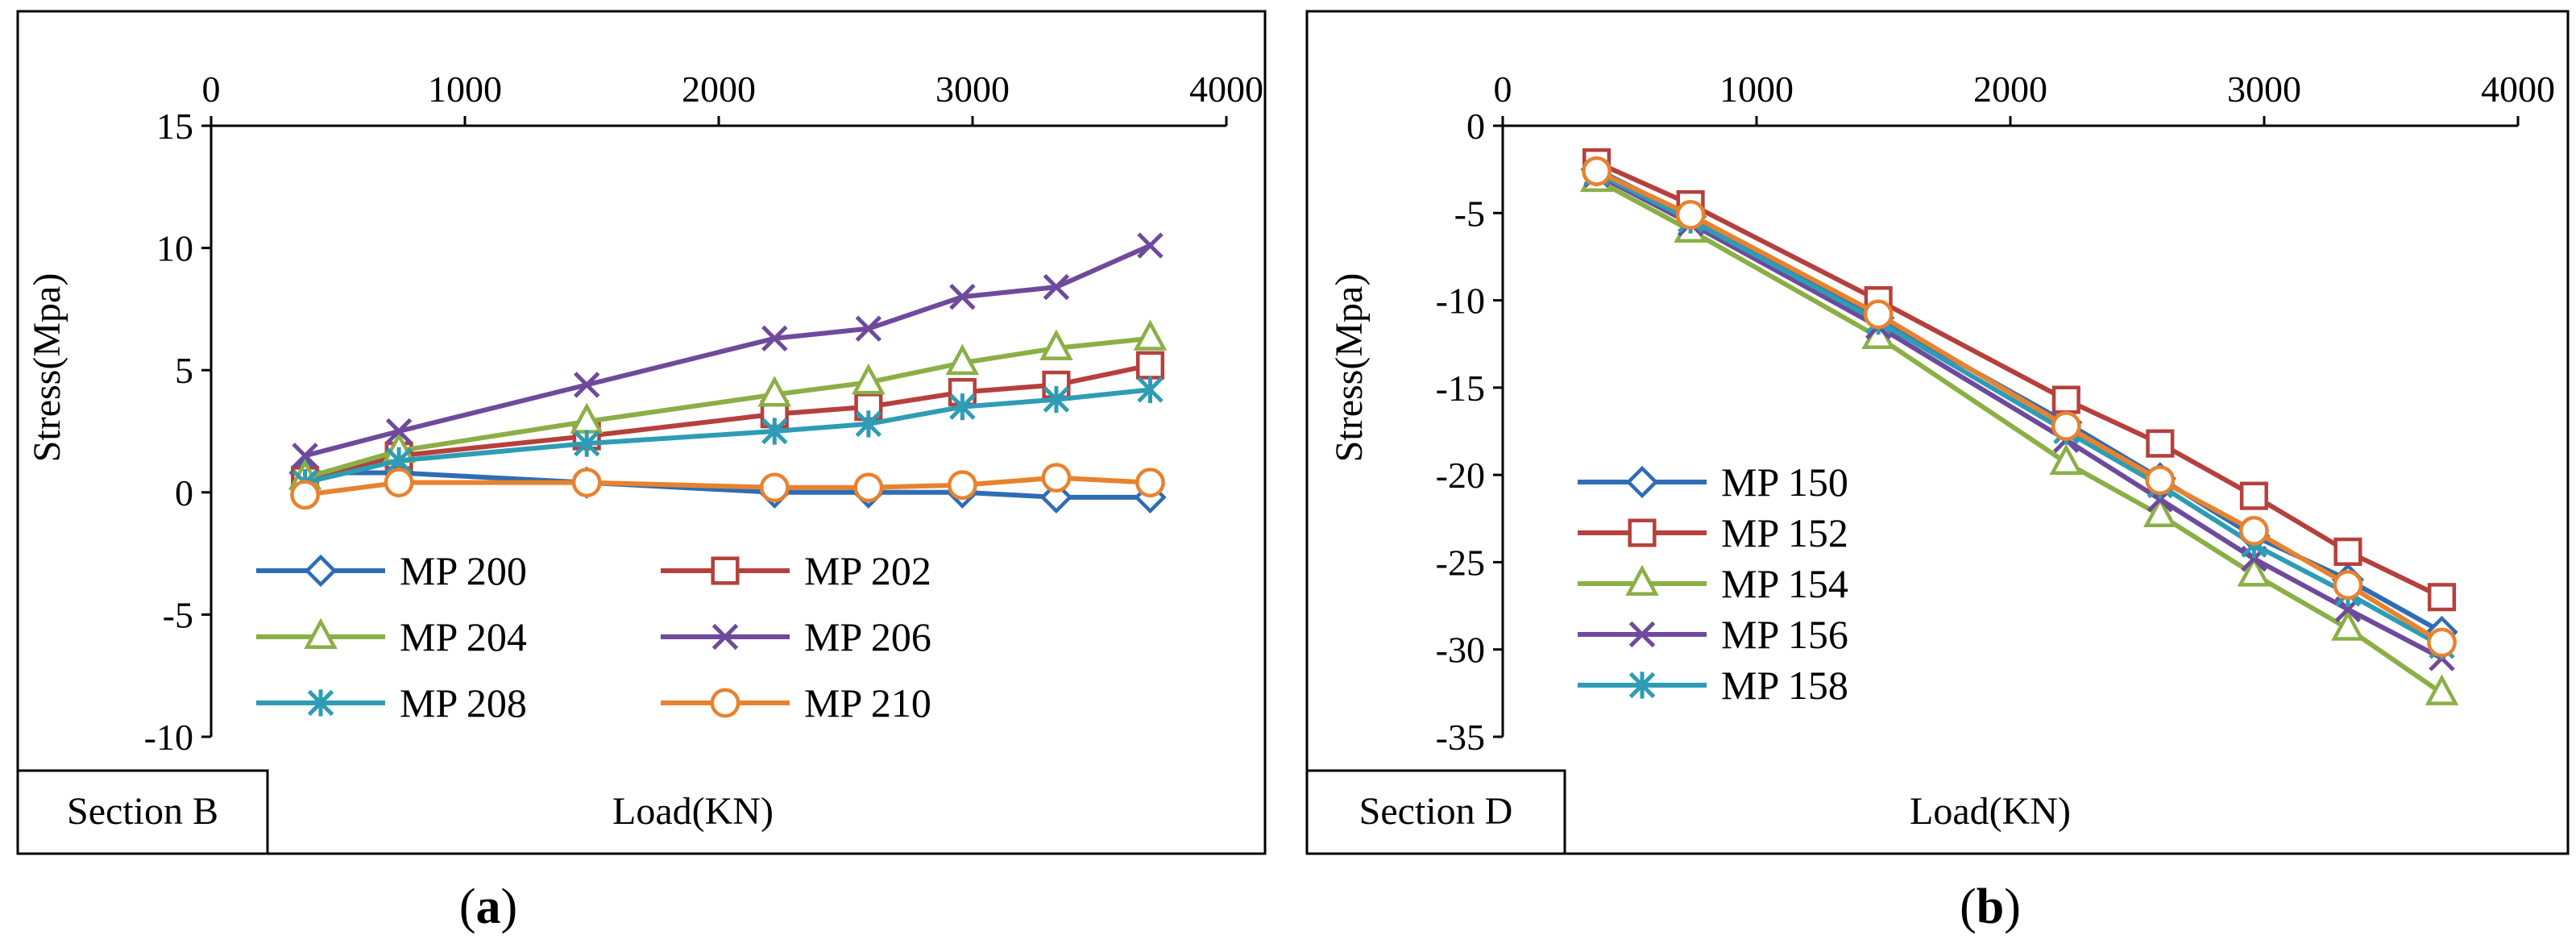 The height and width of the screenshot is (952, 2576). What do you see at coordinates (463, 636) in the screenshot?
I see `chart-a-legend-label: MP 204` at bounding box center [463, 636].